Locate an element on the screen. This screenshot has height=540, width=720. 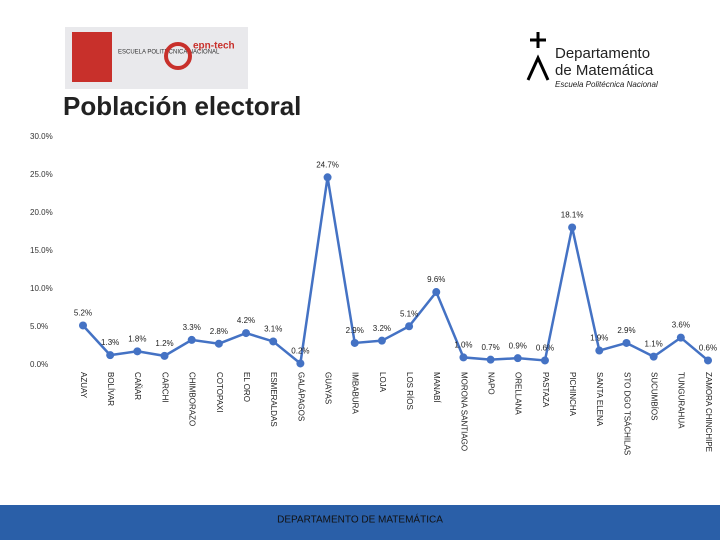
x-tick-label: STO DGO TSÁCHILAS is located at coordinates (626, 413).